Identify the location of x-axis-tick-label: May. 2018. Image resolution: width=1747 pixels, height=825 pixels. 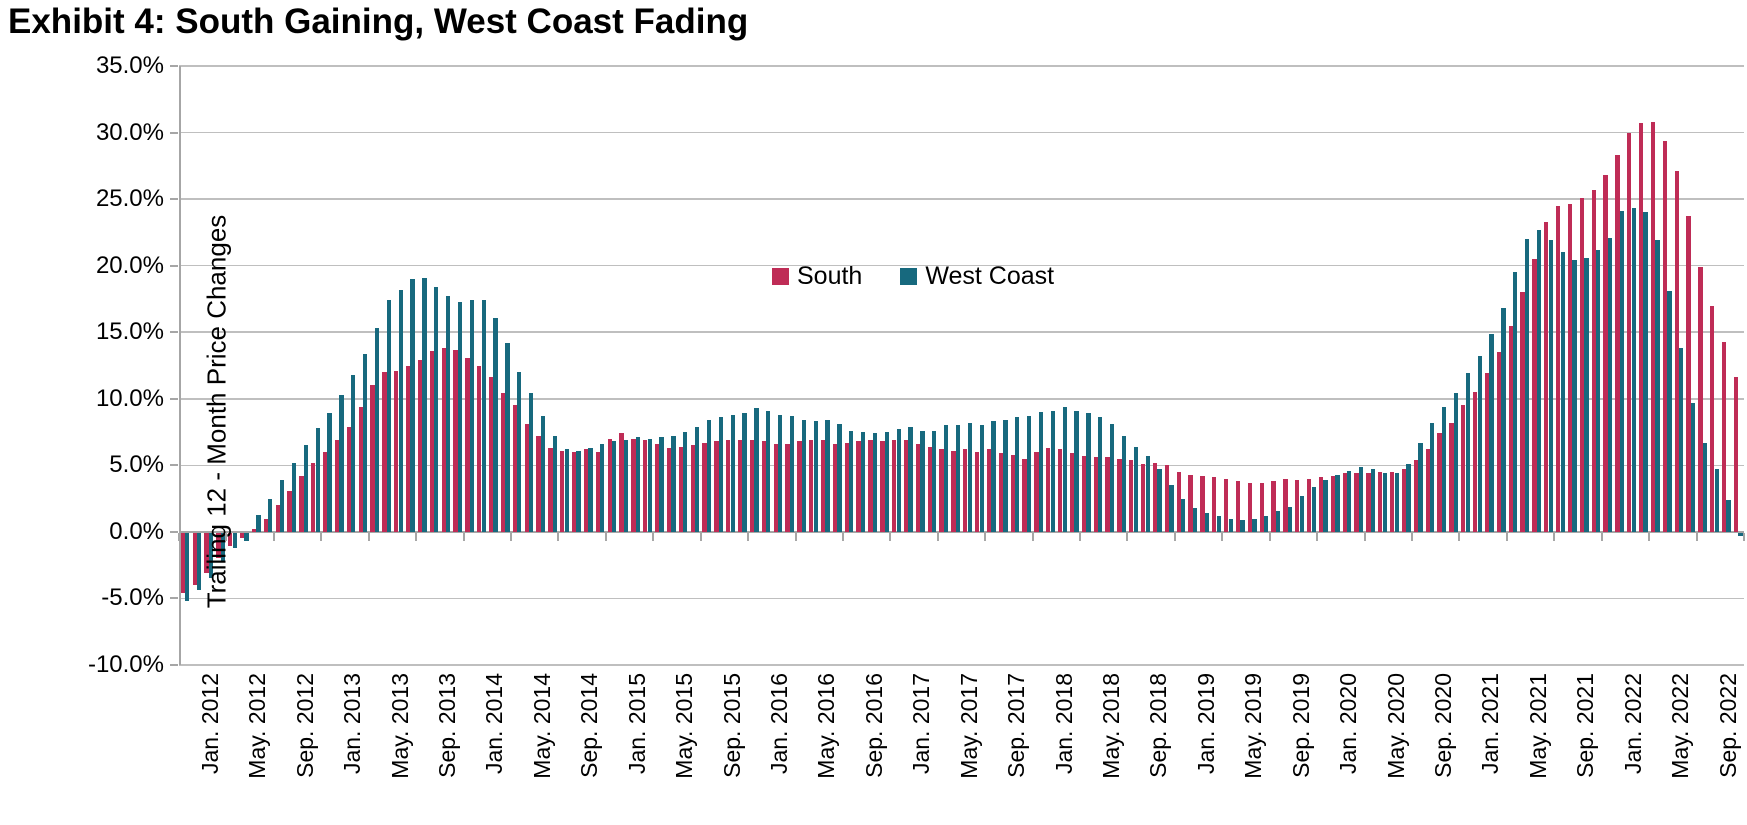
(1110, 726).